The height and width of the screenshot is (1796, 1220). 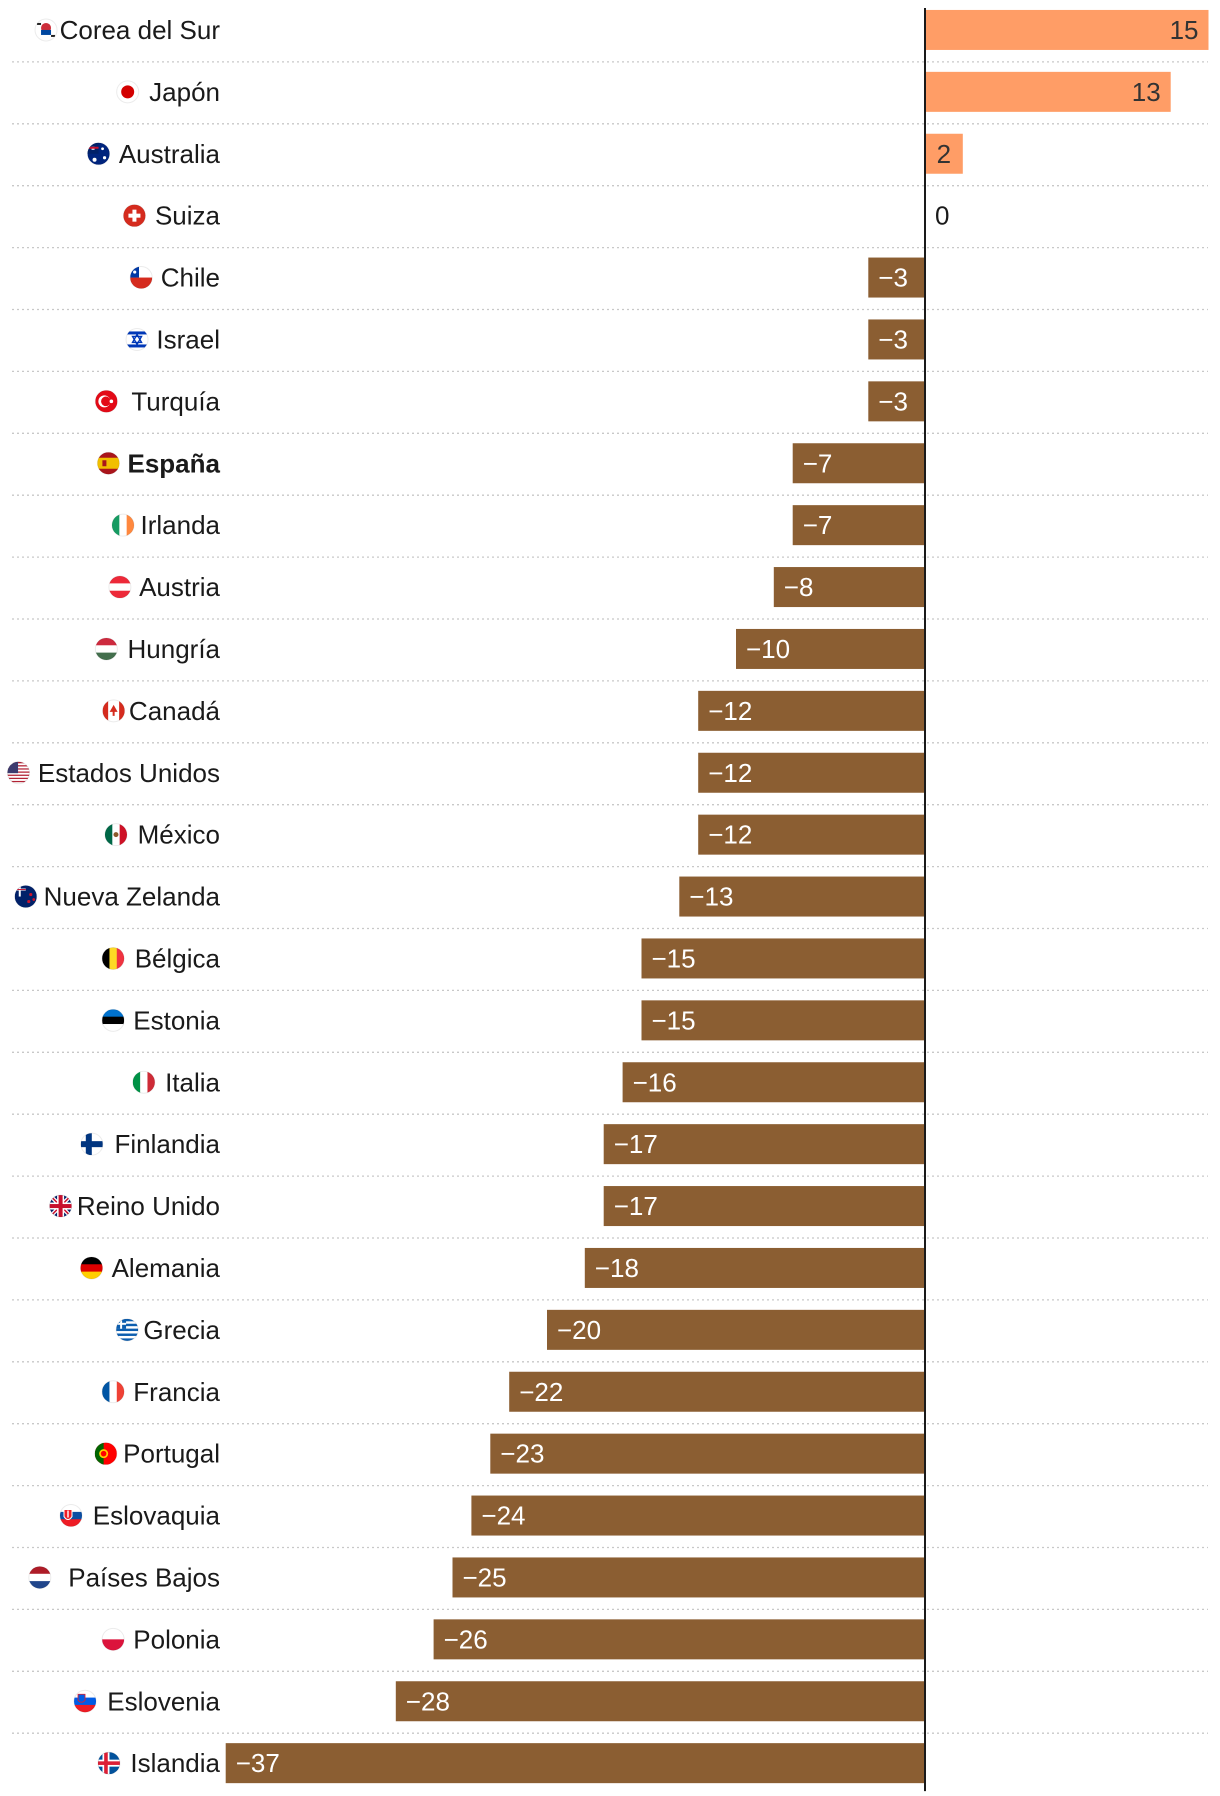 I want to click on data-label: 15, so click(x=1184, y=30).